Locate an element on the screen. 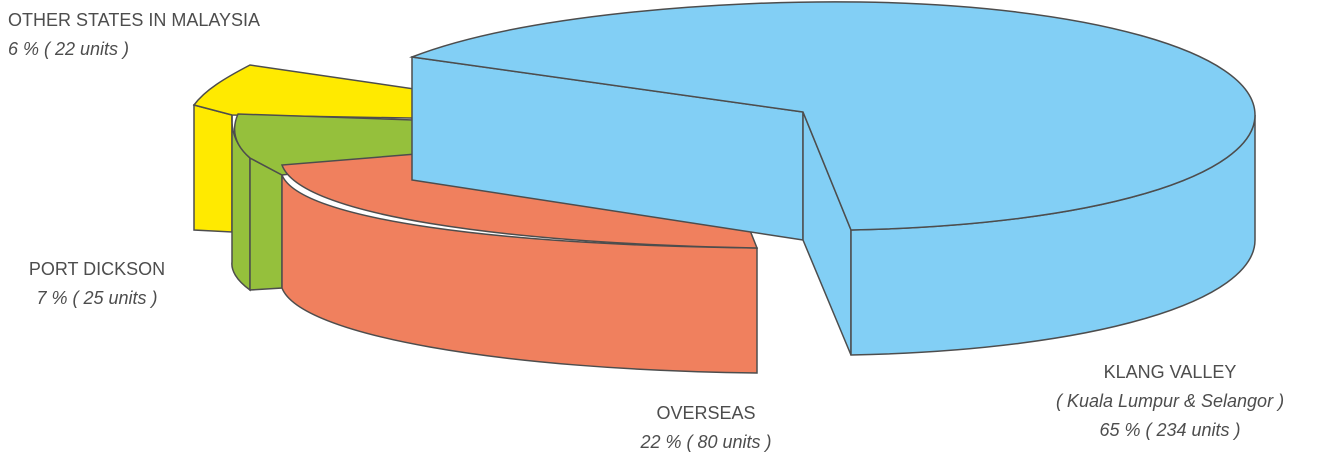 The image size is (1340, 461). label-overseas-name: OVERSEAS is located at coordinates (705, 413).